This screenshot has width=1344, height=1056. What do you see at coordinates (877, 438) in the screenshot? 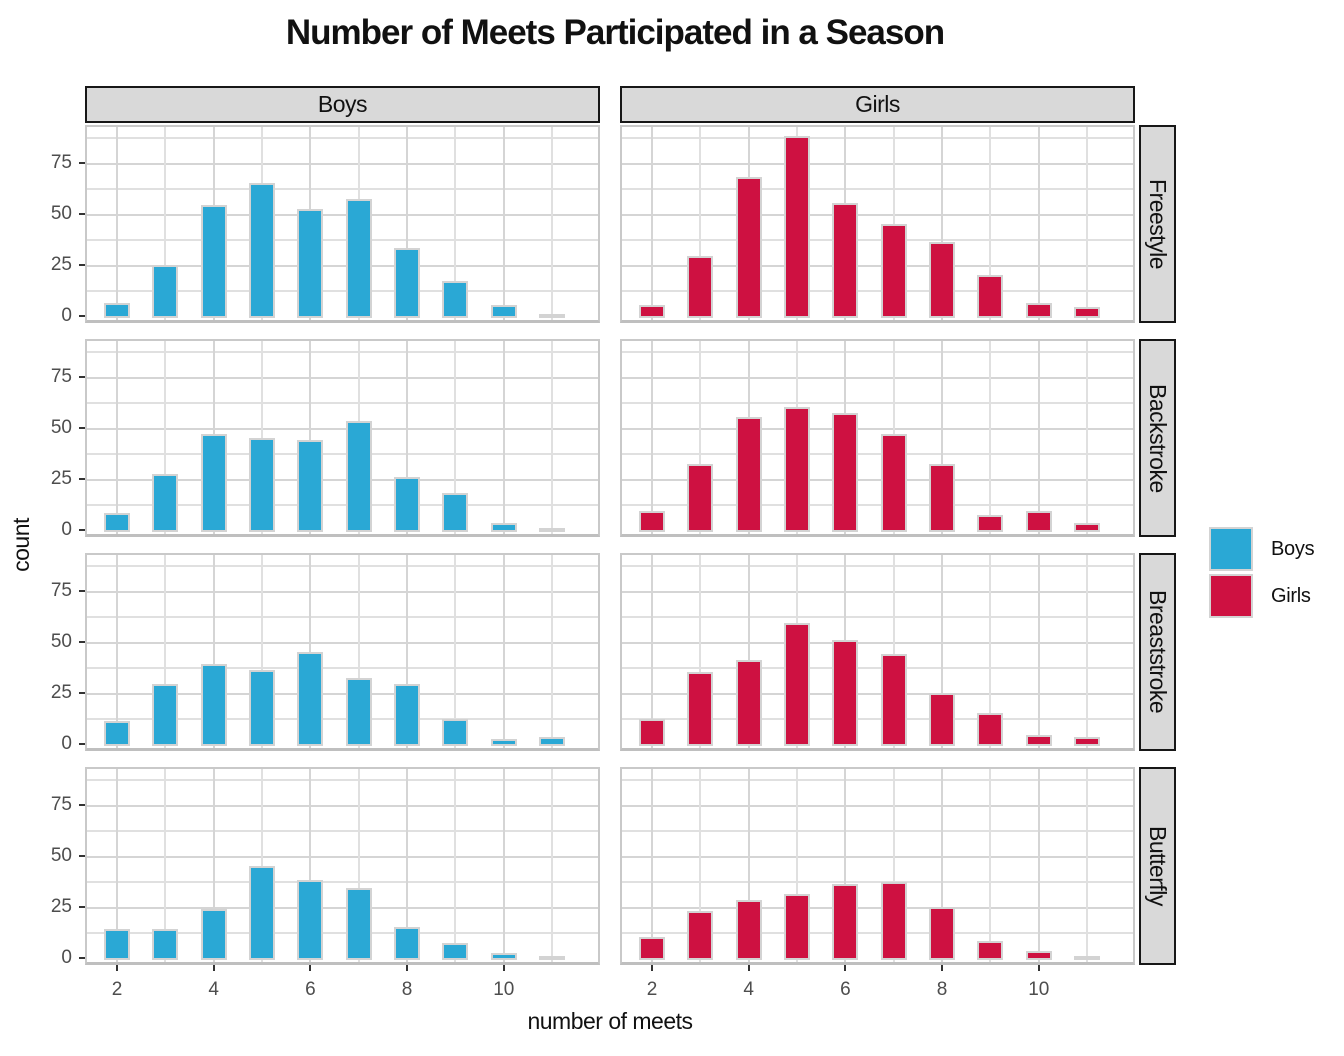
I see `facet-panel-backstroke-girls` at bounding box center [877, 438].